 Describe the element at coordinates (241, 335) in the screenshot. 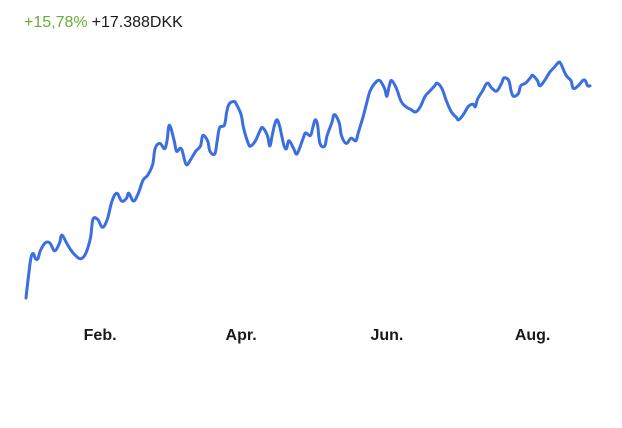

I see `x-tick-label: Apr.` at that location.